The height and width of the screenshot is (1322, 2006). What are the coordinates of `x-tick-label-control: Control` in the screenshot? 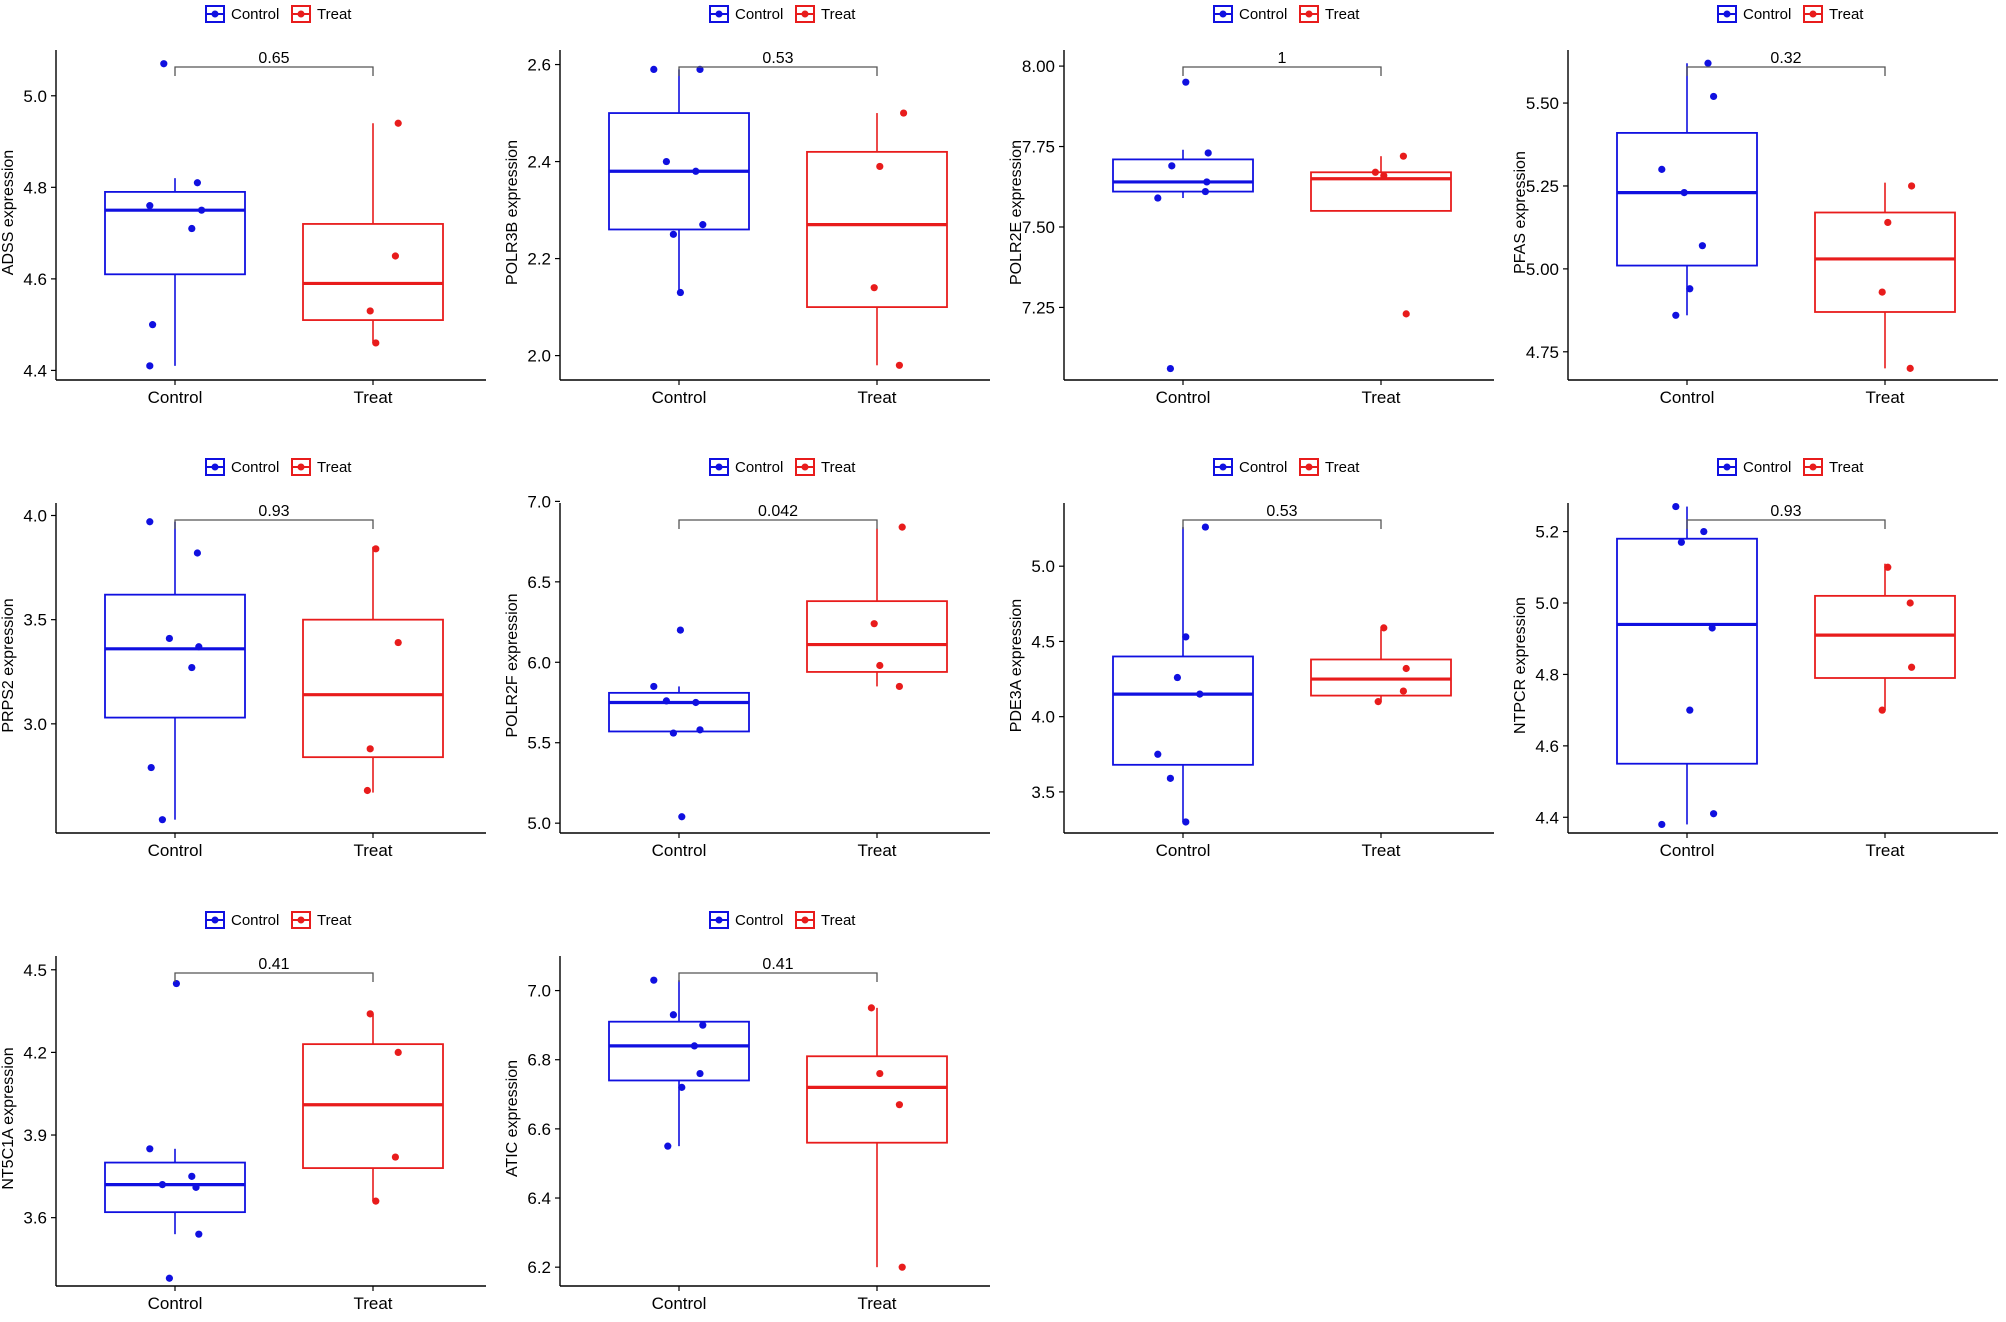 It's located at (1183, 850).